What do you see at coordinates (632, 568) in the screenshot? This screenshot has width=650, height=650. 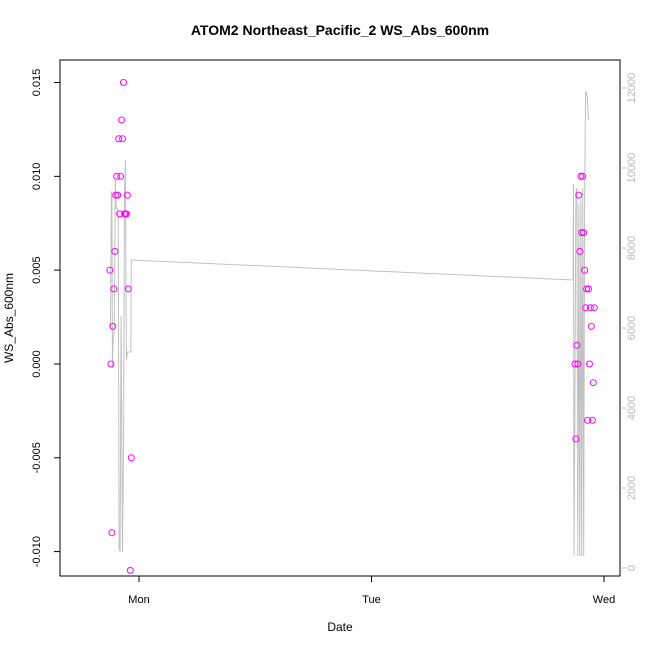 I see `right-y-tick-label: 0` at bounding box center [632, 568].